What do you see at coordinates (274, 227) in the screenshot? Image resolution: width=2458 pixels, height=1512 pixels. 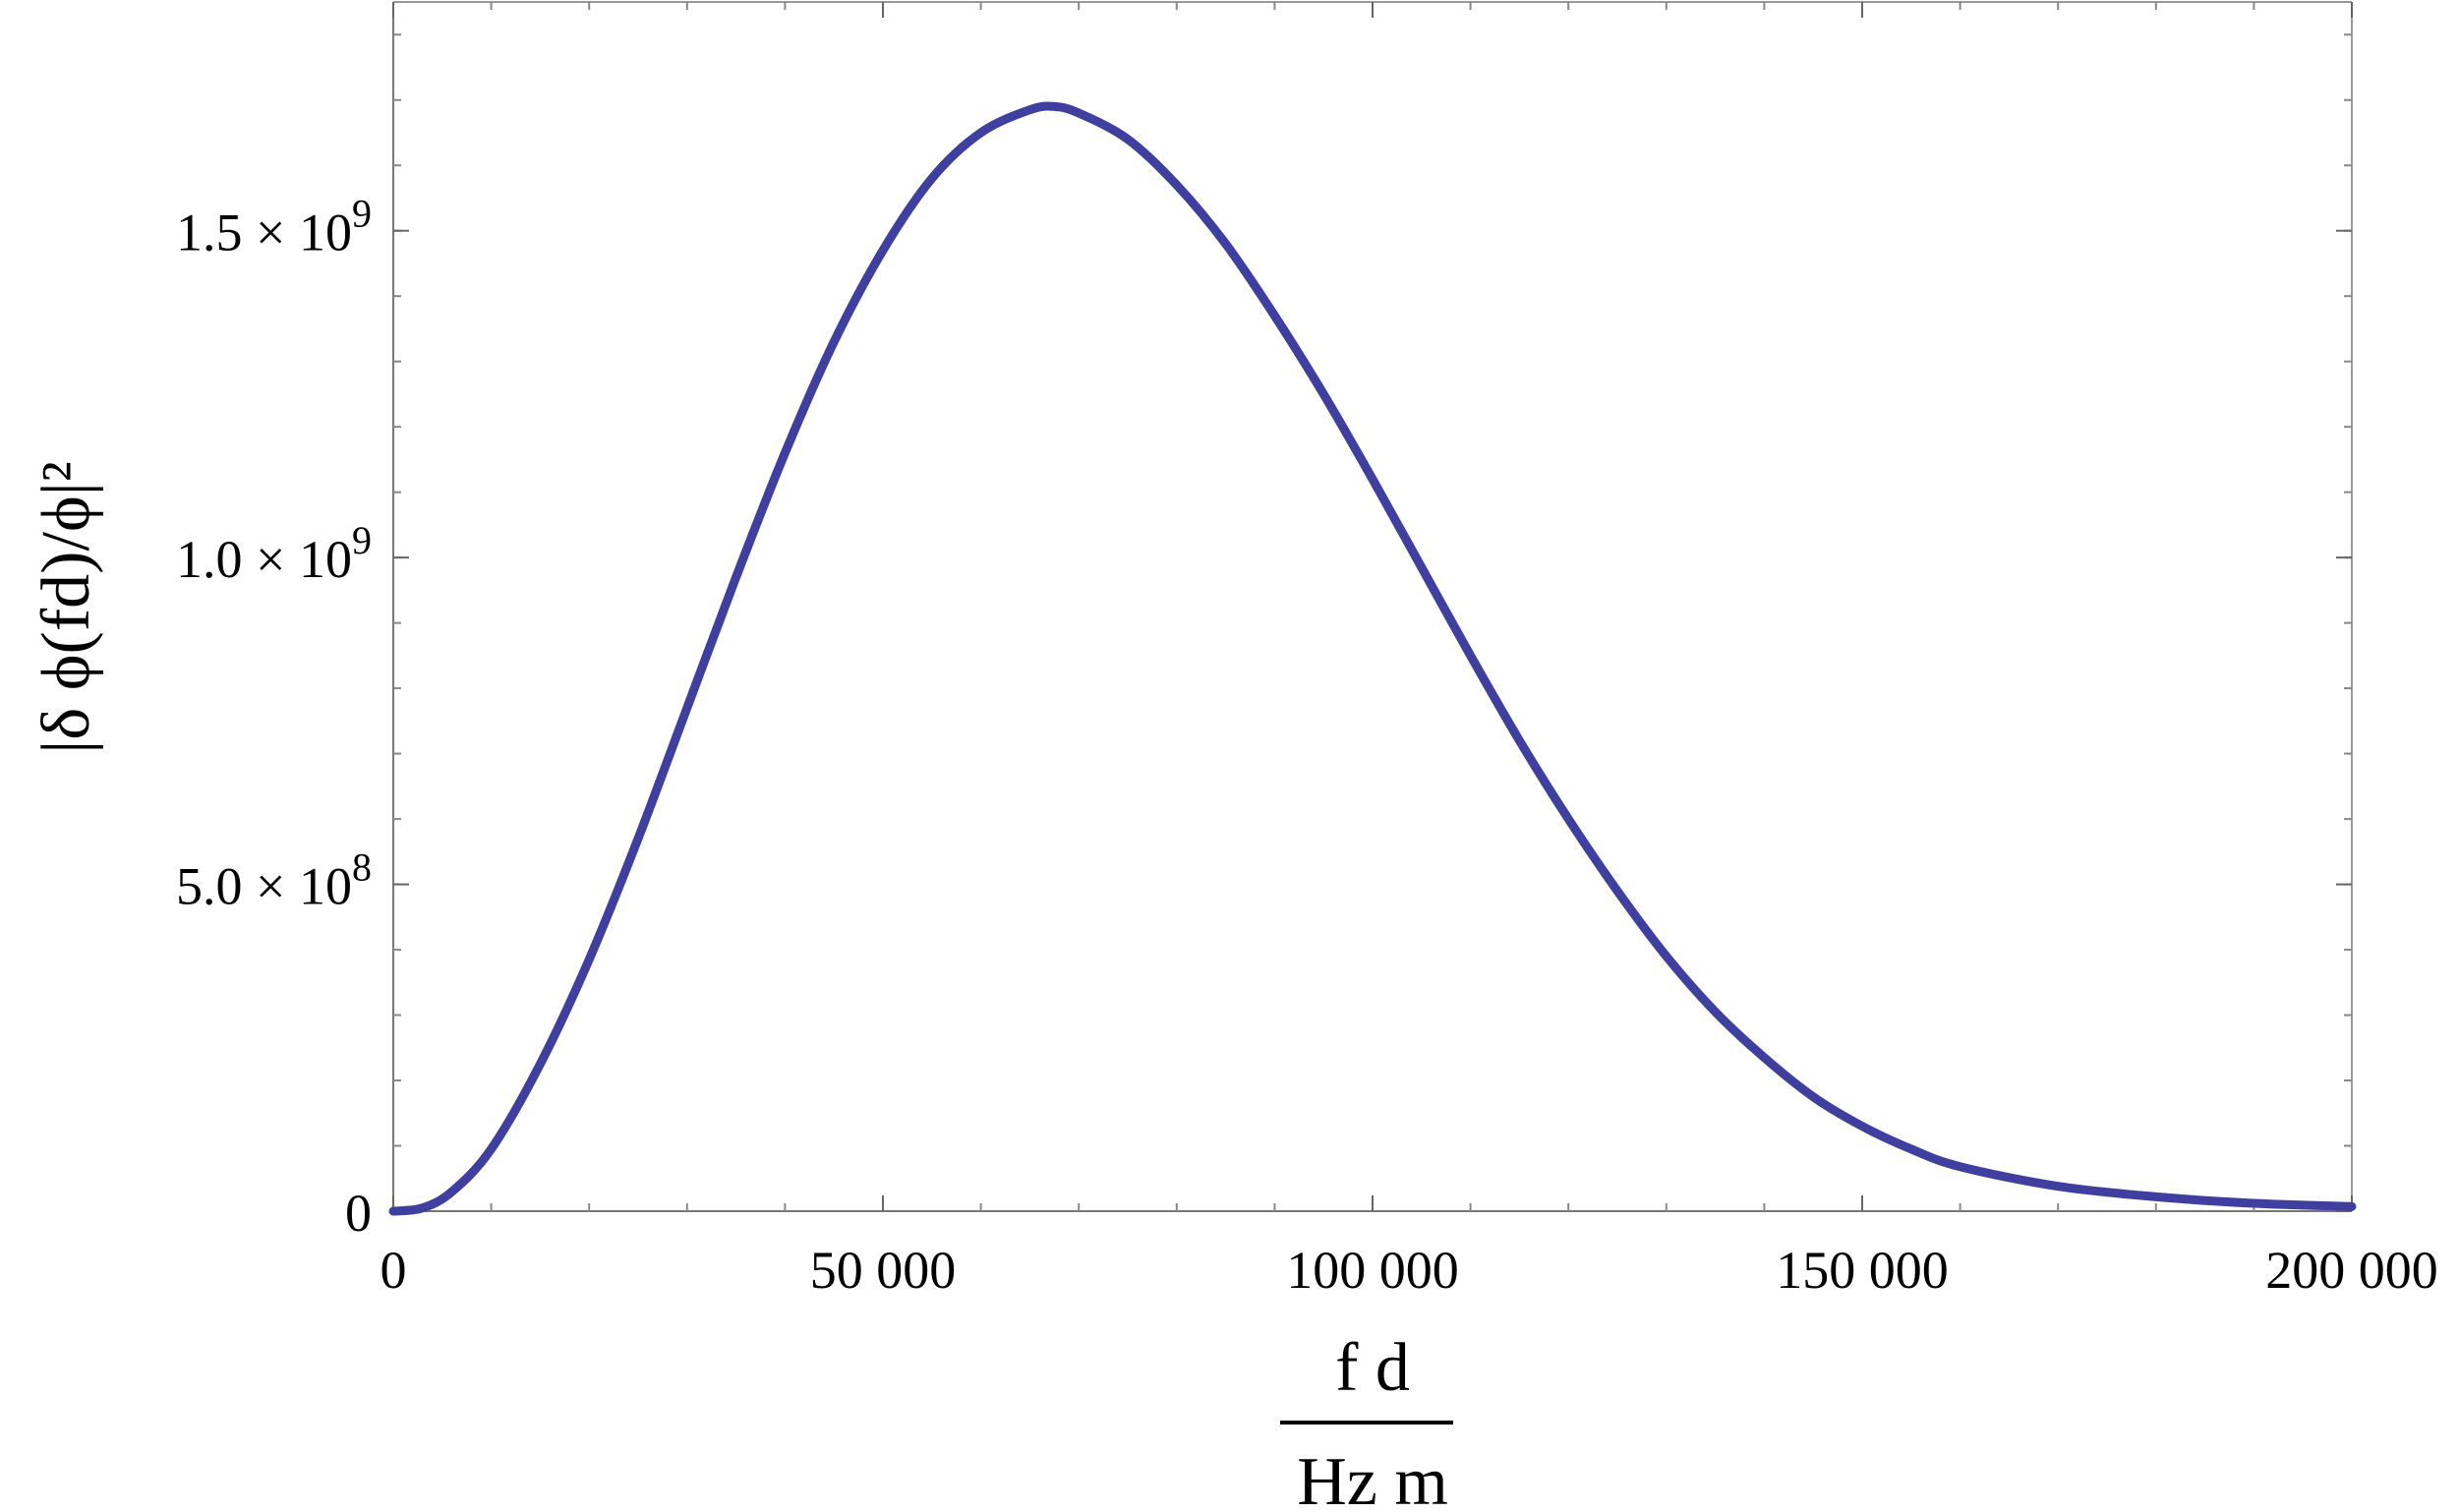 I see `y-tick-label: 1.5 × 10⁹` at bounding box center [274, 227].